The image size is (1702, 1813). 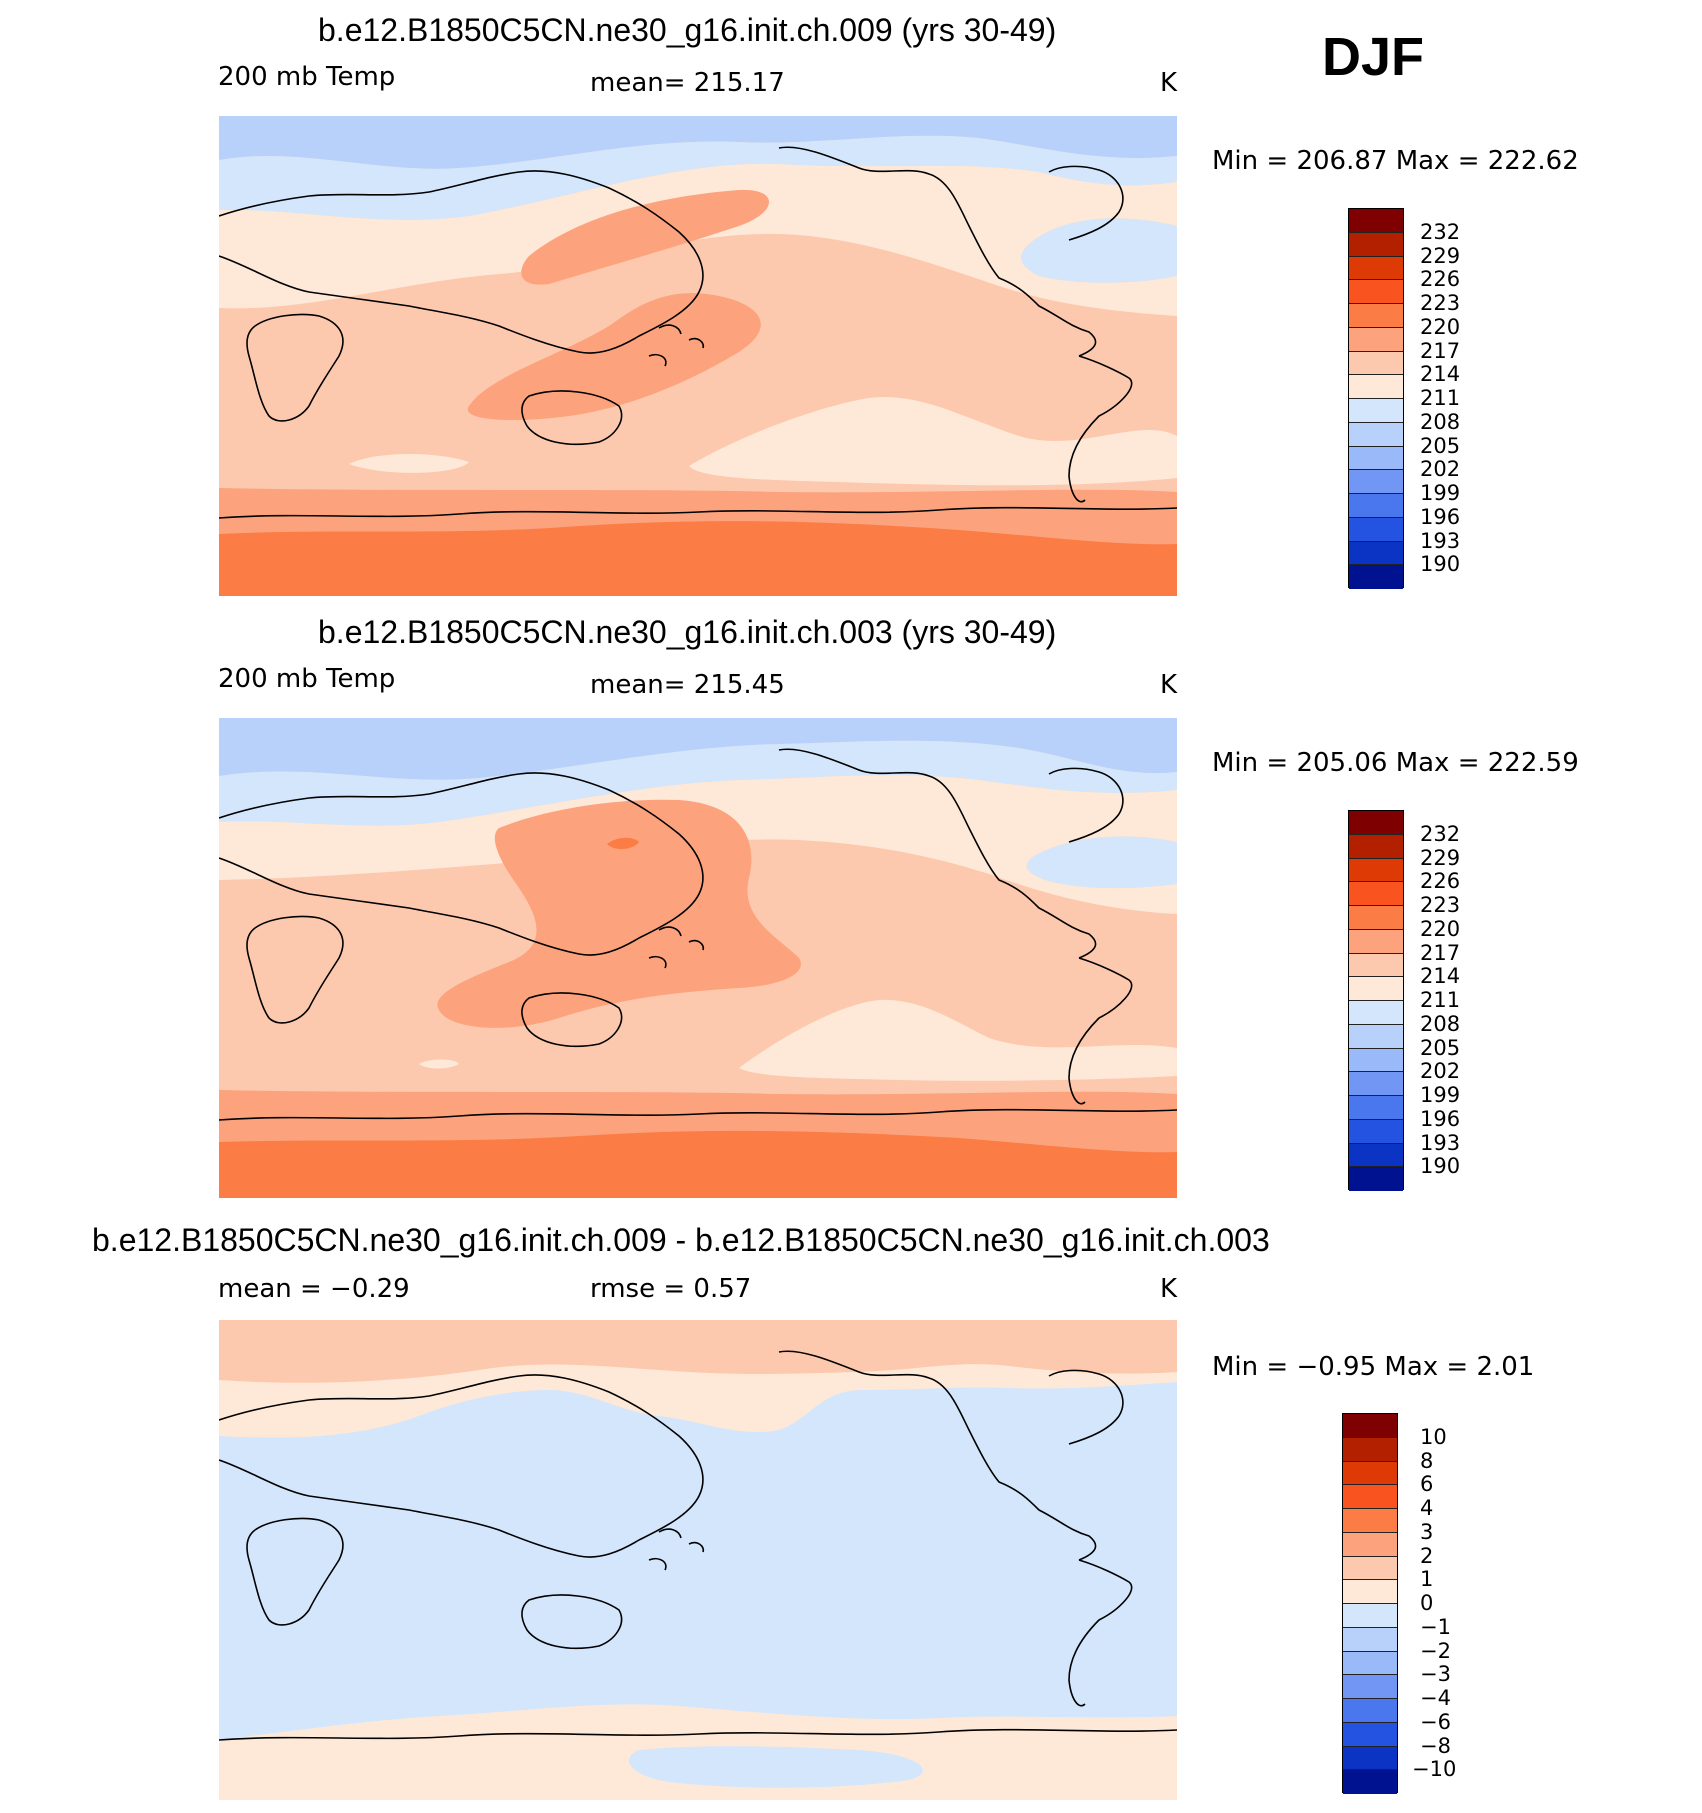 What do you see at coordinates (1427, 1579) in the screenshot?
I see `colorbar-tick: 1` at bounding box center [1427, 1579].